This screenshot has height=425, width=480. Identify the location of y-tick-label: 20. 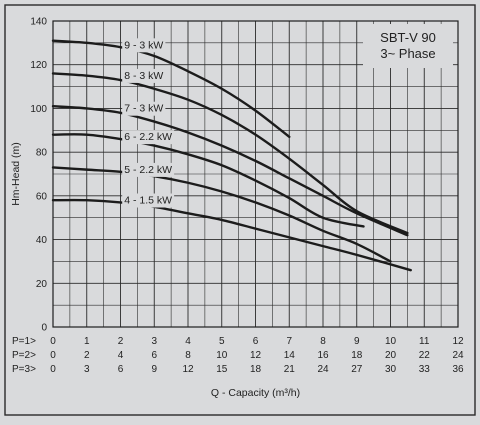
(42, 284).